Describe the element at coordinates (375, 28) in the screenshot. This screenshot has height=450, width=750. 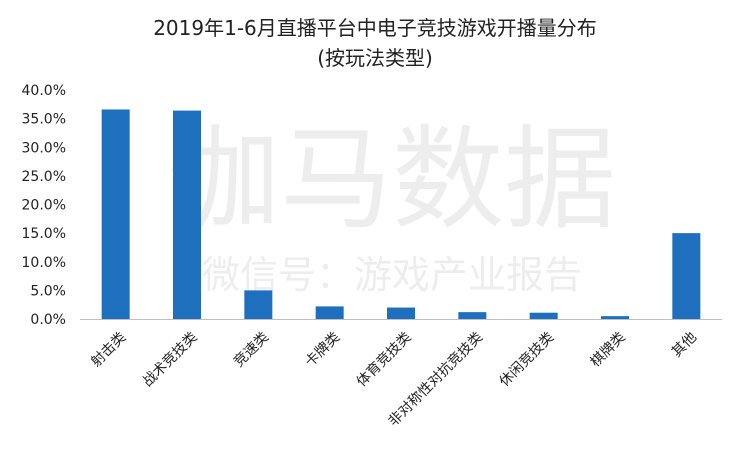
I see `chart-title: 2019年1-6月直播平台中电子竞技游戏开播量分布` at that location.